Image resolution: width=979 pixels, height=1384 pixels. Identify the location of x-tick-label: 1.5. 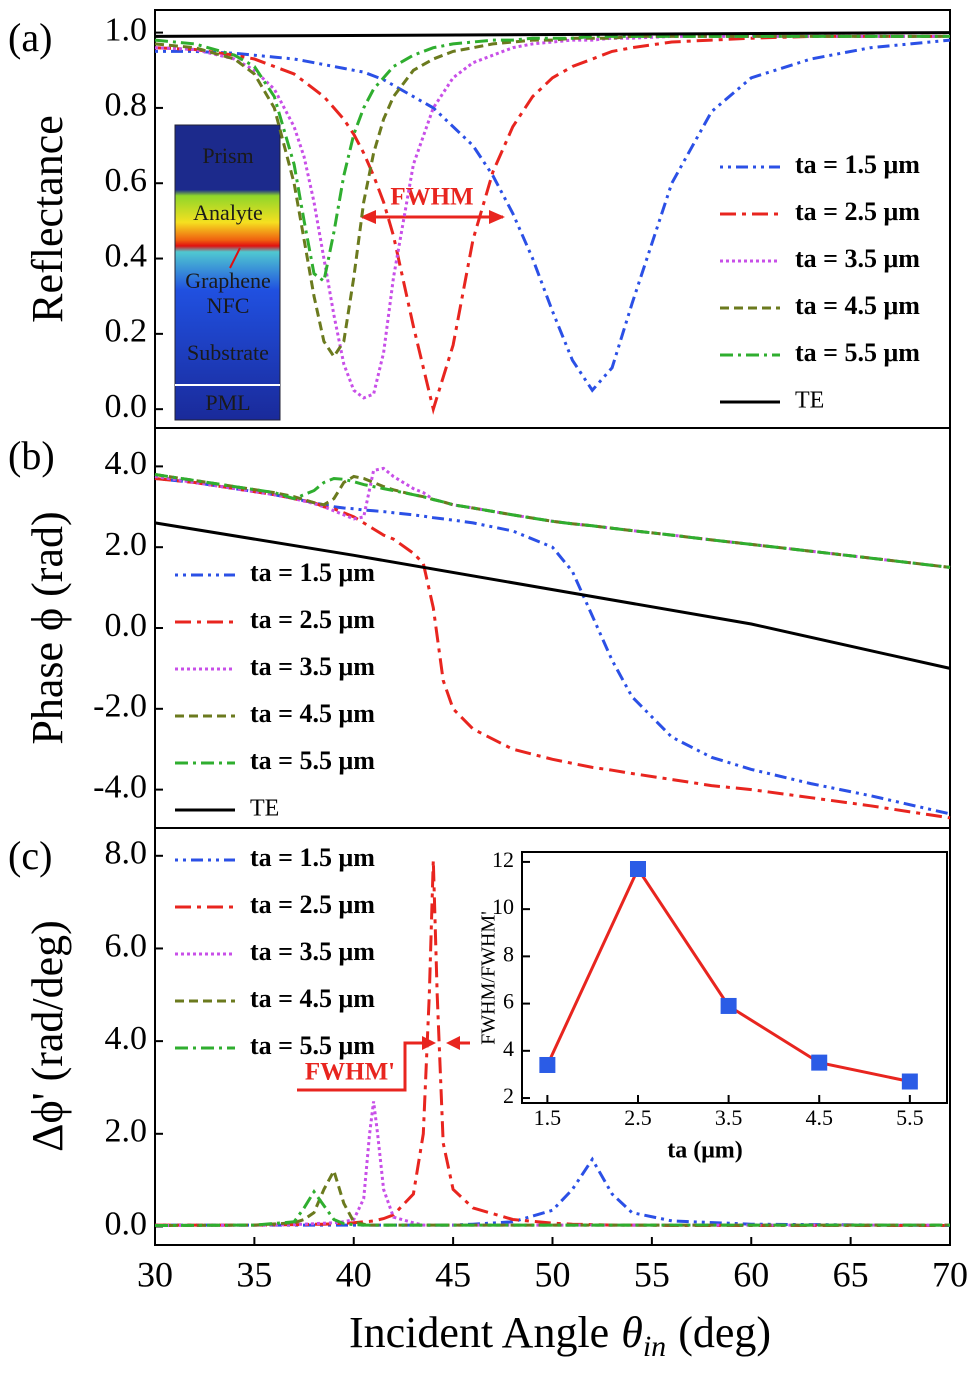
(548, 1117).